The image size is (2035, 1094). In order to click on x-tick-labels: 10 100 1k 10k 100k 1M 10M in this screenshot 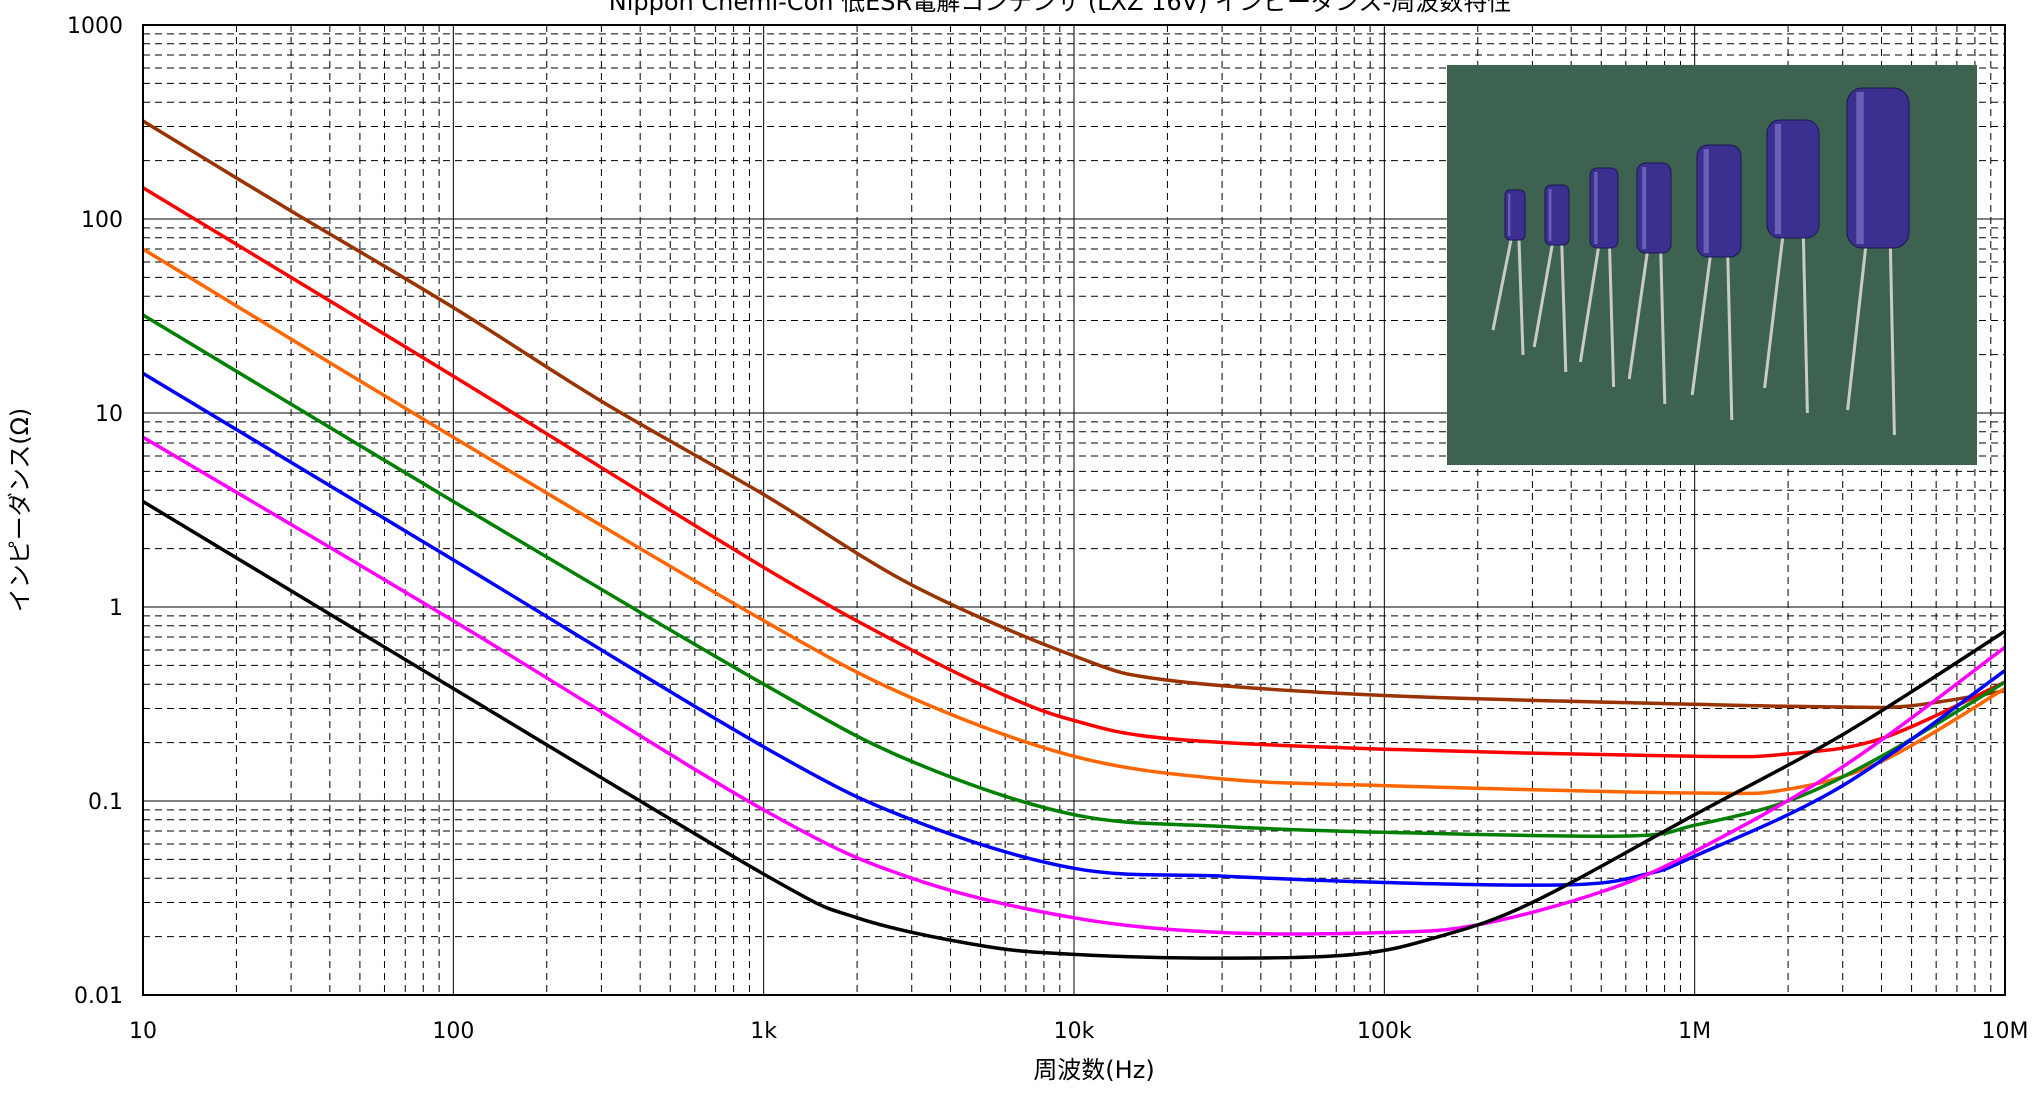, I will do `click(1078, 1031)`.